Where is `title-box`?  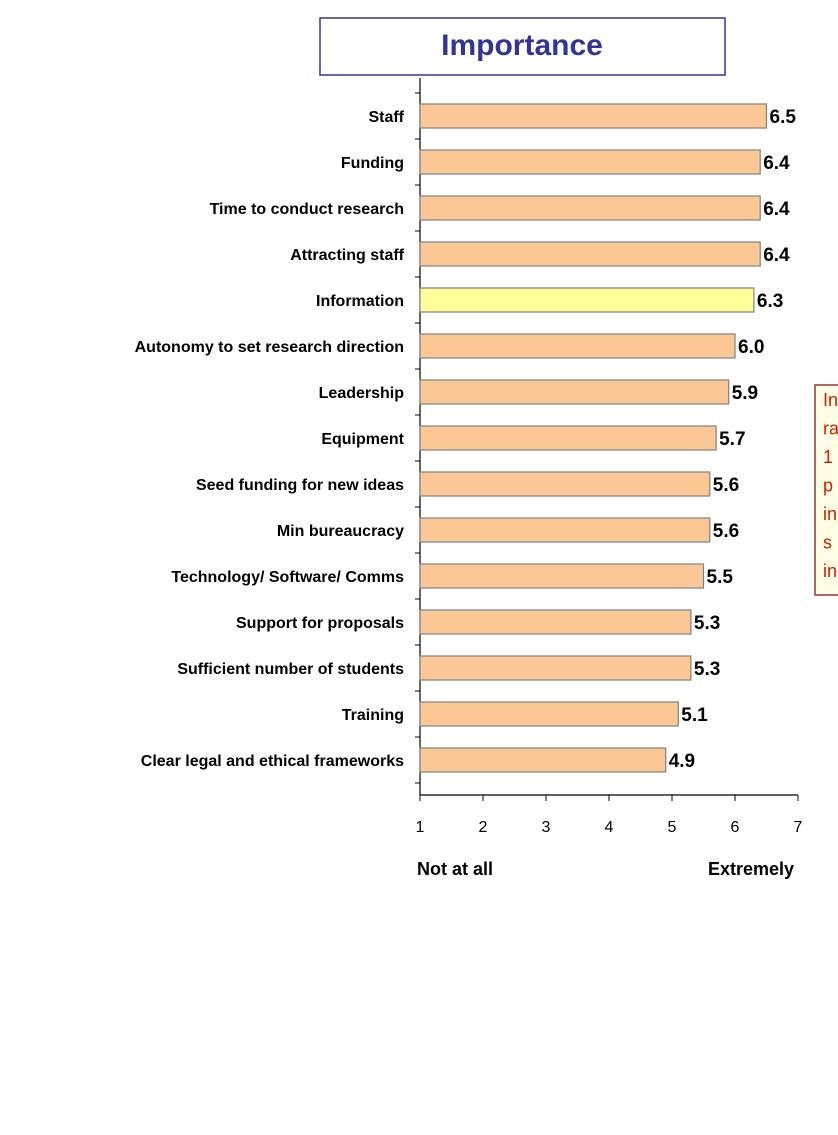
title-box is located at coordinates (522, 46).